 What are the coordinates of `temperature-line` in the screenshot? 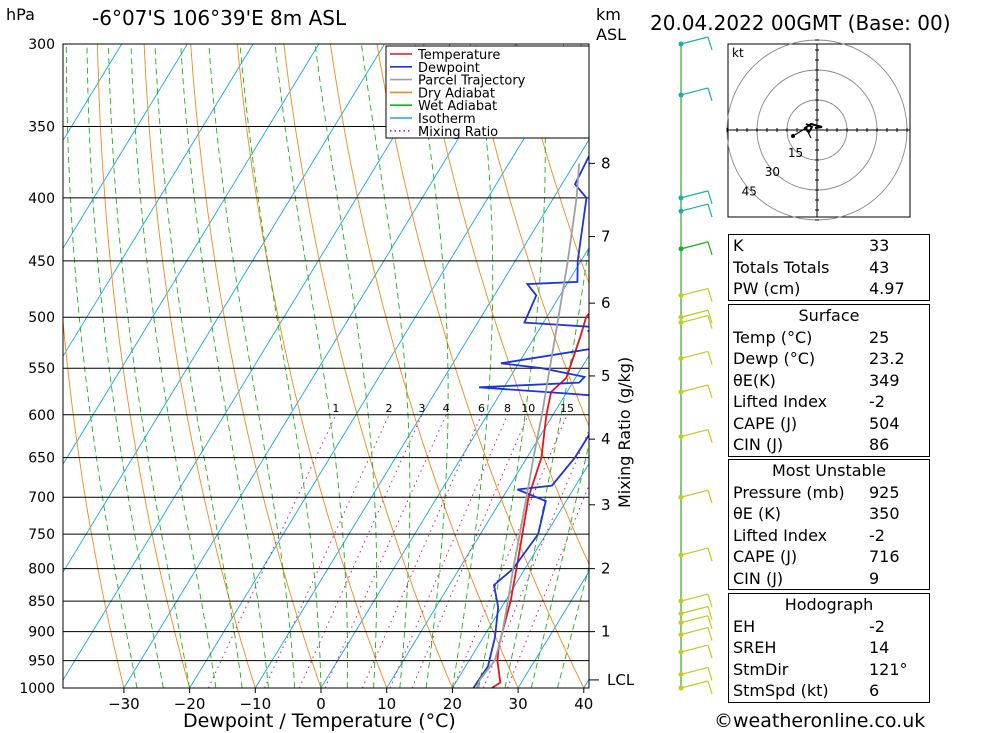 It's located at (540, 500).